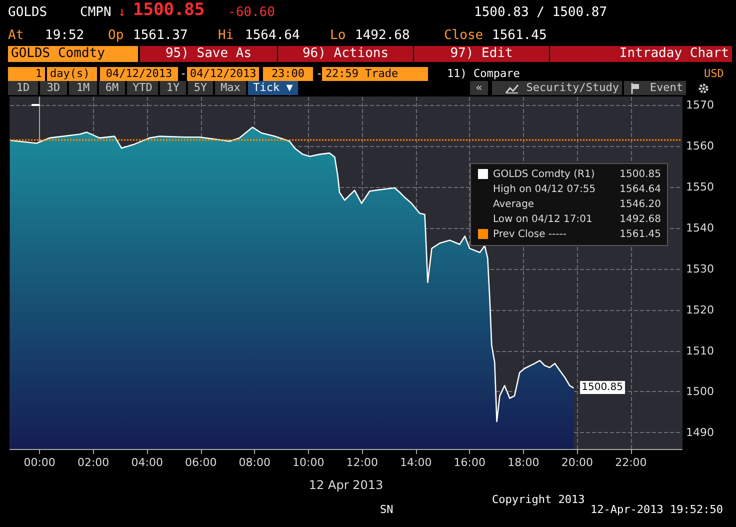  Describe the element at coordinates (483, 74) in the screenshot. I see `text: 11) Compare` at that location.